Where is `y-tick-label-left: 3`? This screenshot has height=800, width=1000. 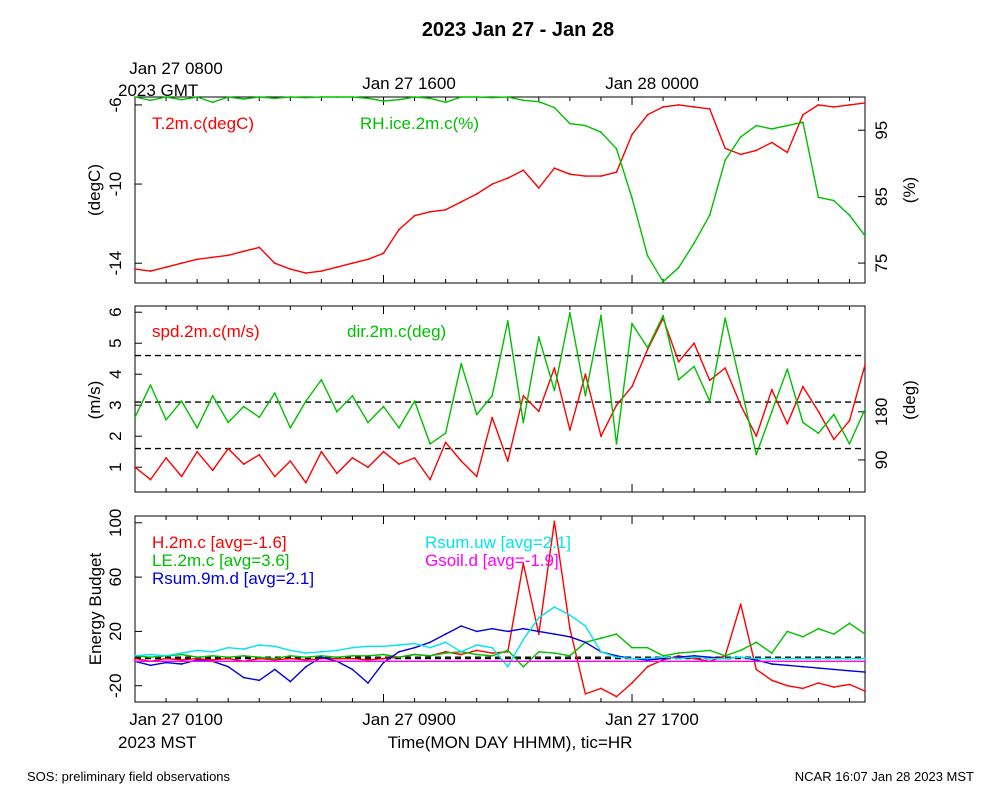
y-tick-label-left: 3 is located at coordinates (115, 404).